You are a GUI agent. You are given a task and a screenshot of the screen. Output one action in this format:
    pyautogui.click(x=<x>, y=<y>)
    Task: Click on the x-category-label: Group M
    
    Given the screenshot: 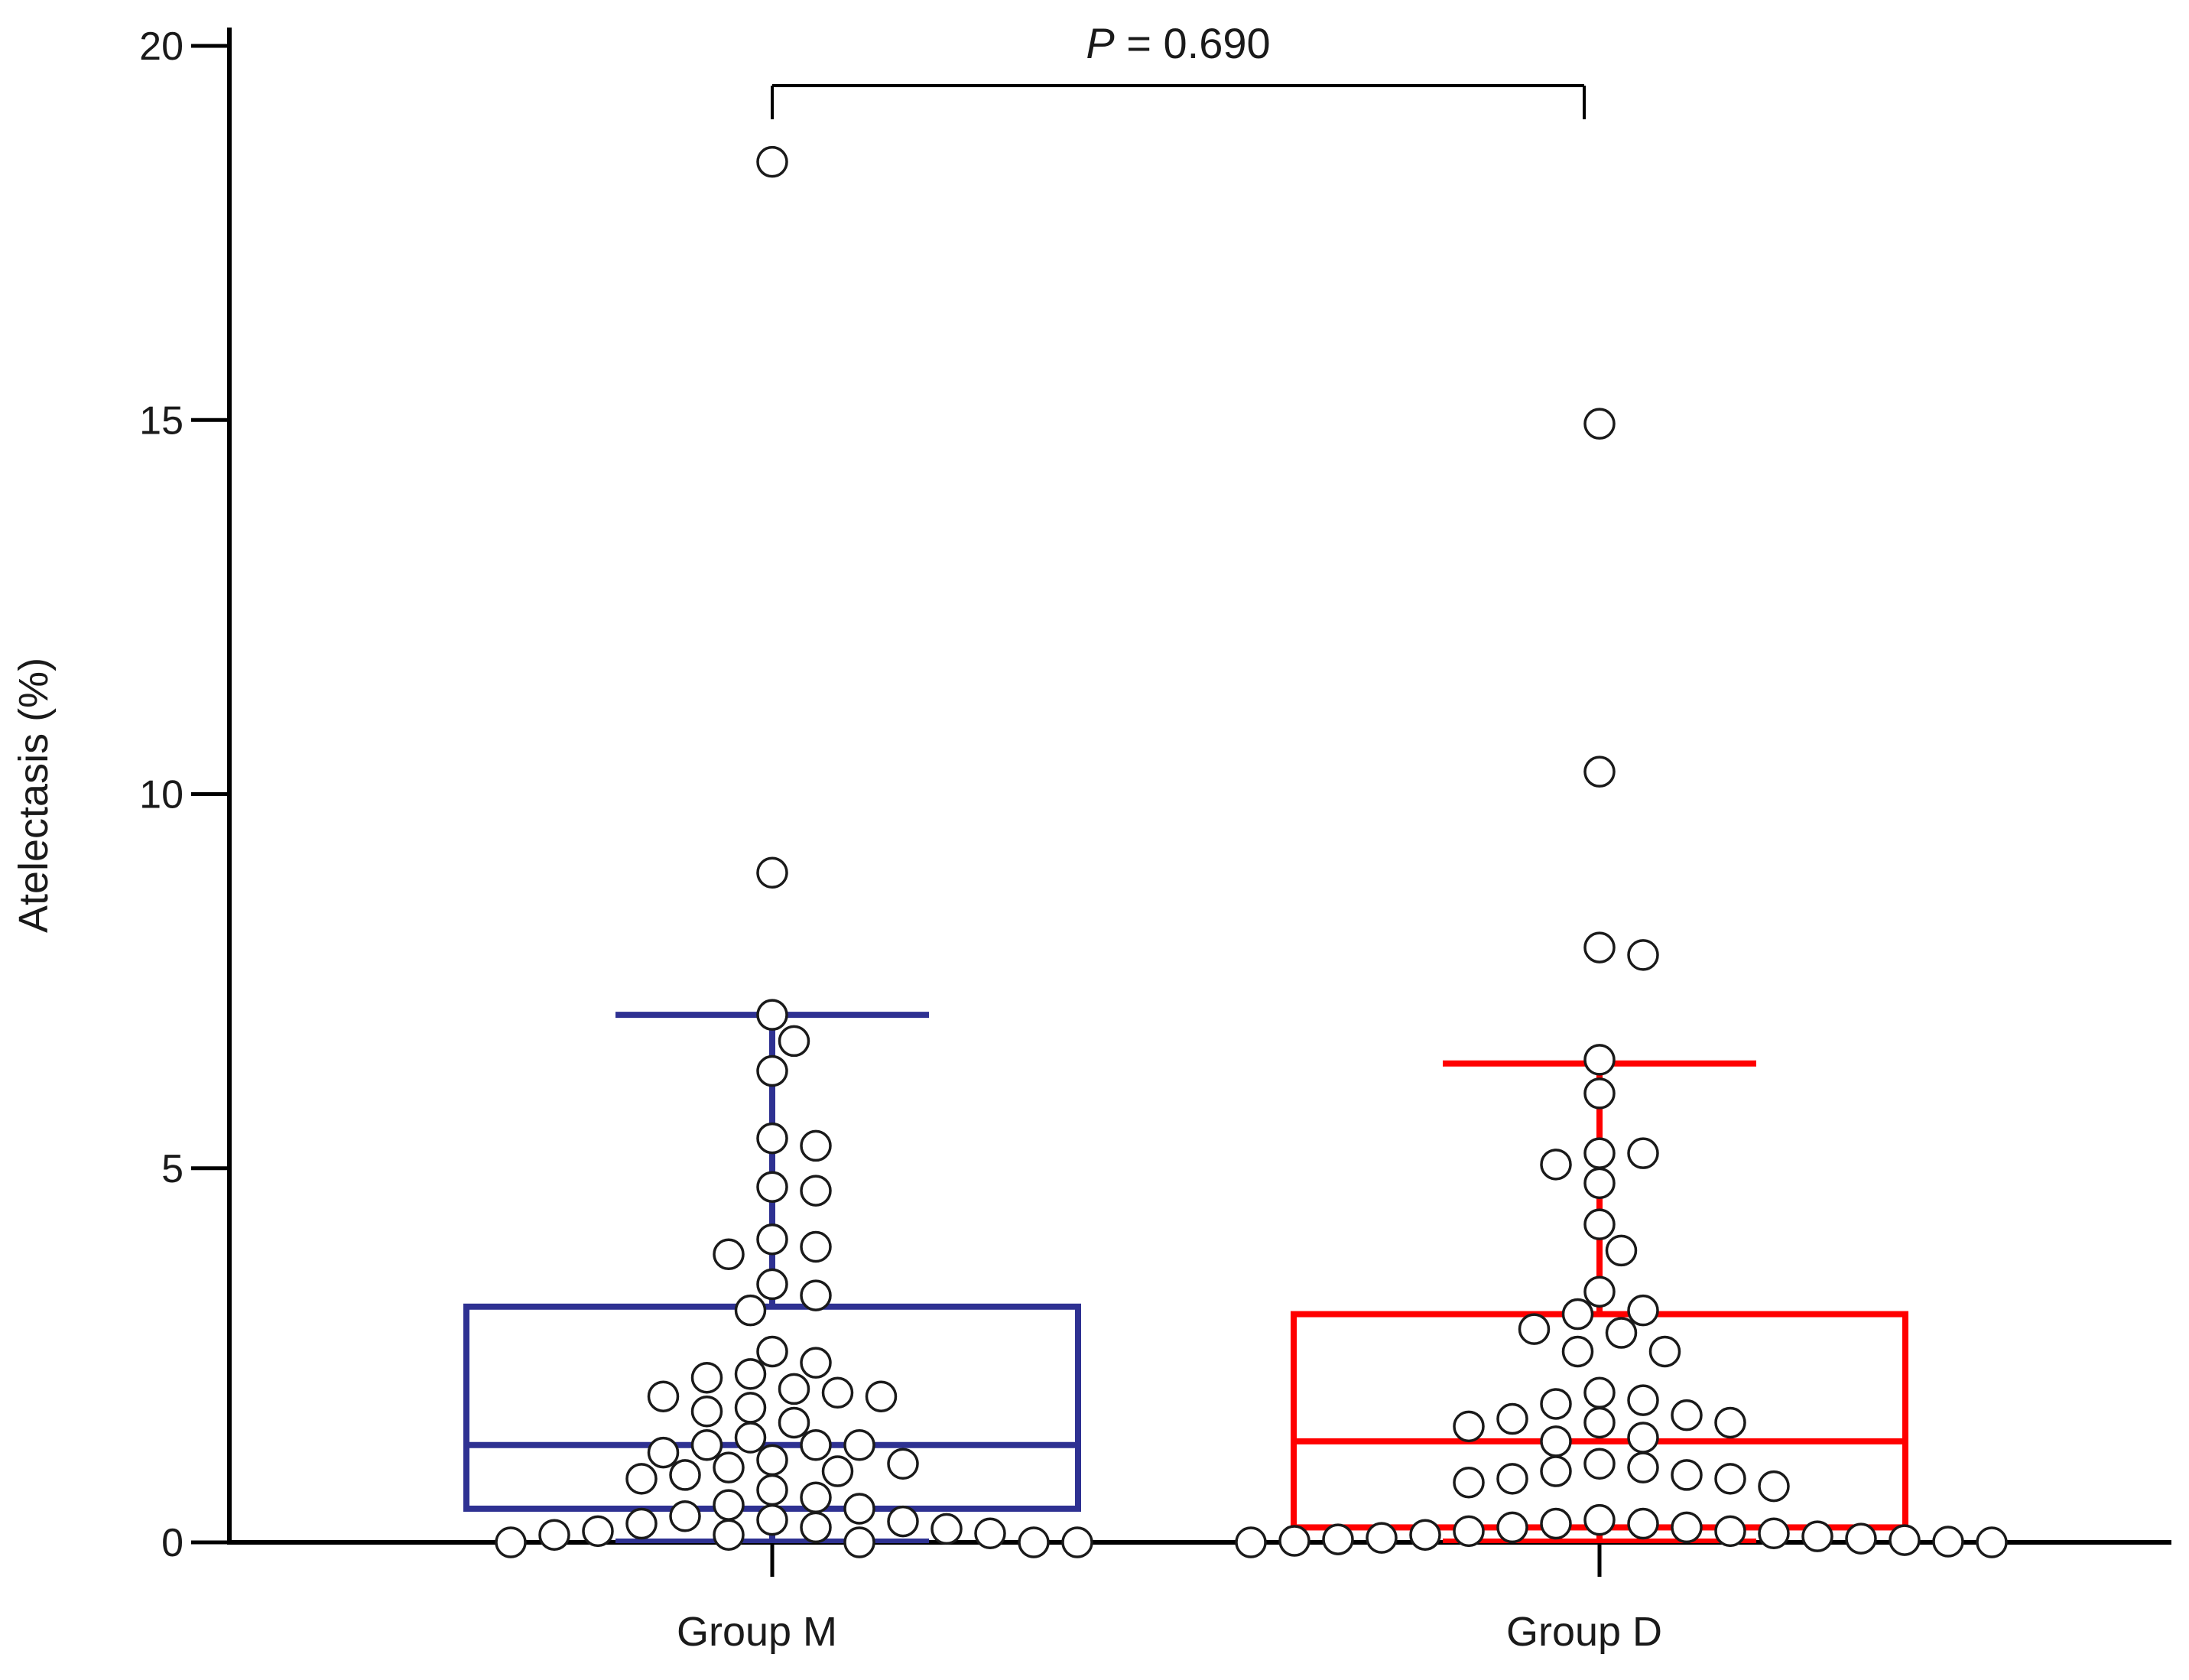 What is the action you would take?
    pyautogui.click(x=757, y=1632)
    